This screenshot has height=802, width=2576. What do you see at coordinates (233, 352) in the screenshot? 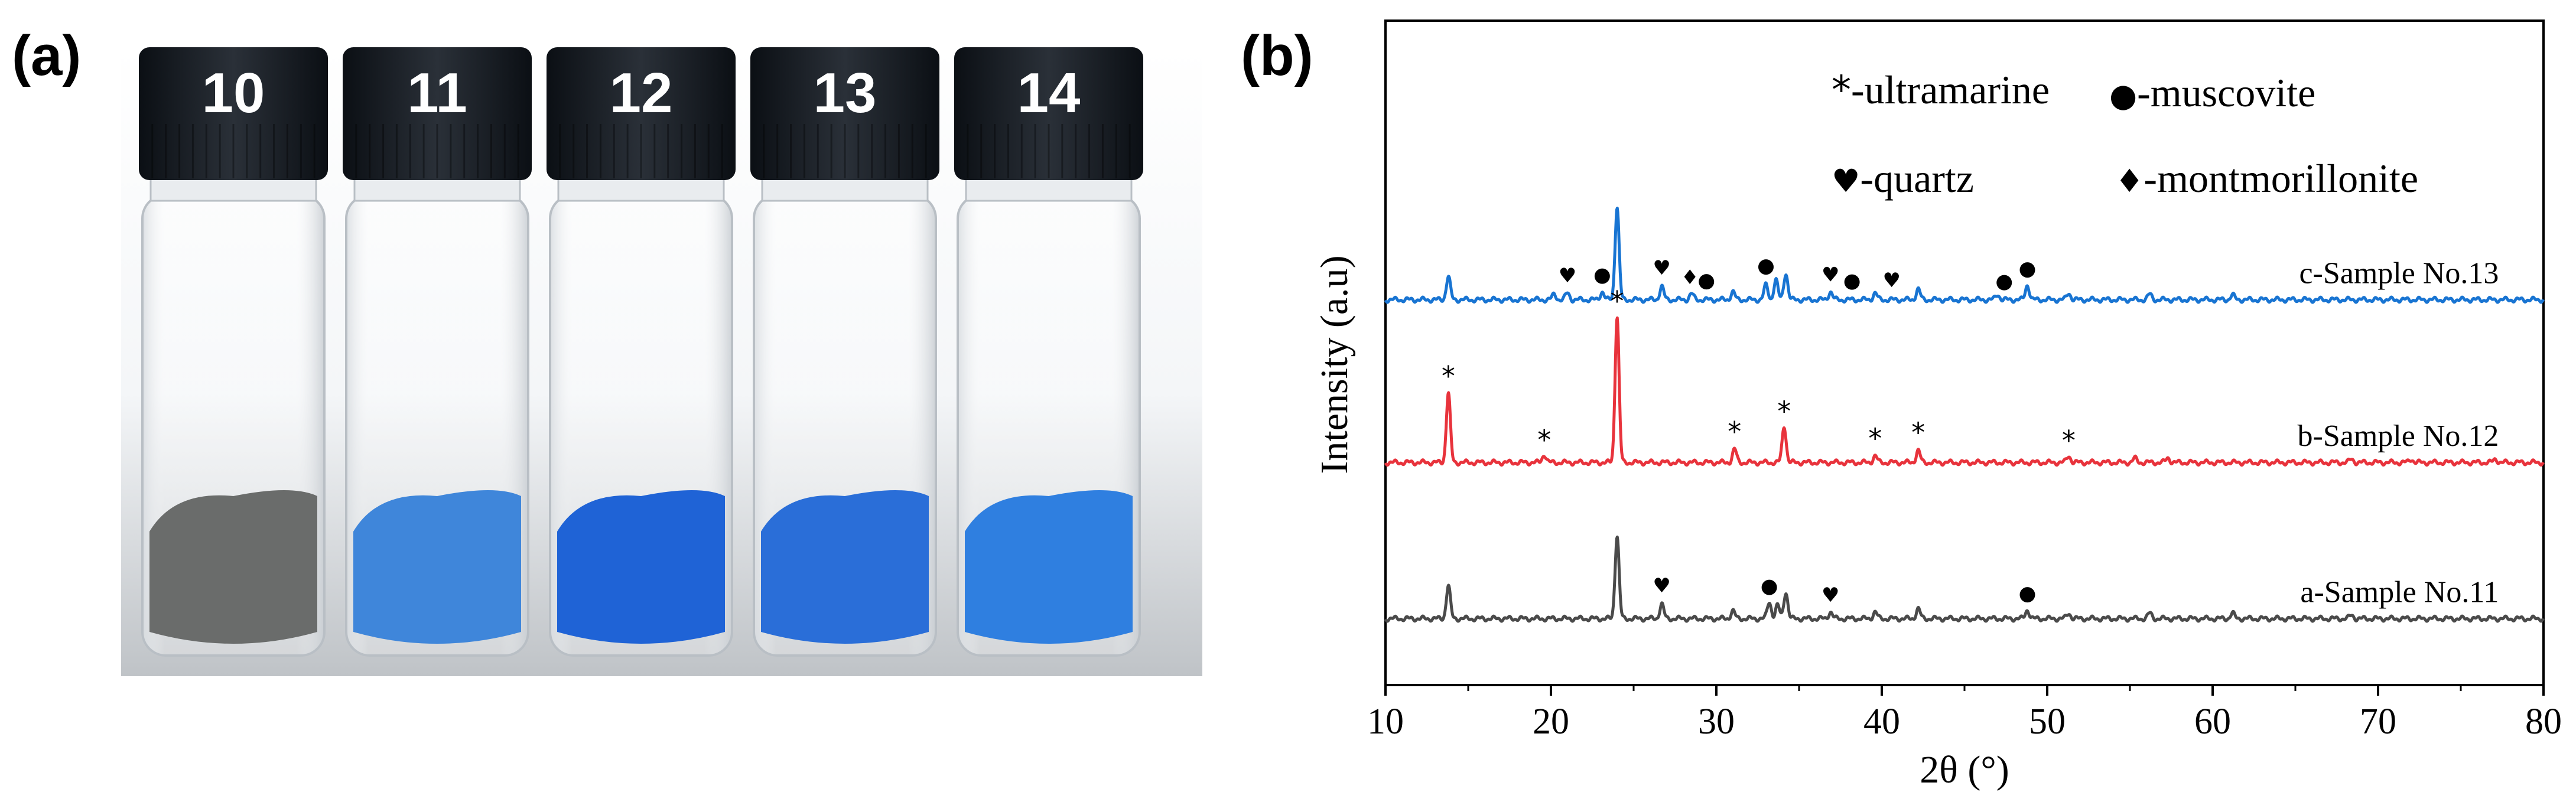
I see `vial-10: 10` at bounding box center [233, 352].